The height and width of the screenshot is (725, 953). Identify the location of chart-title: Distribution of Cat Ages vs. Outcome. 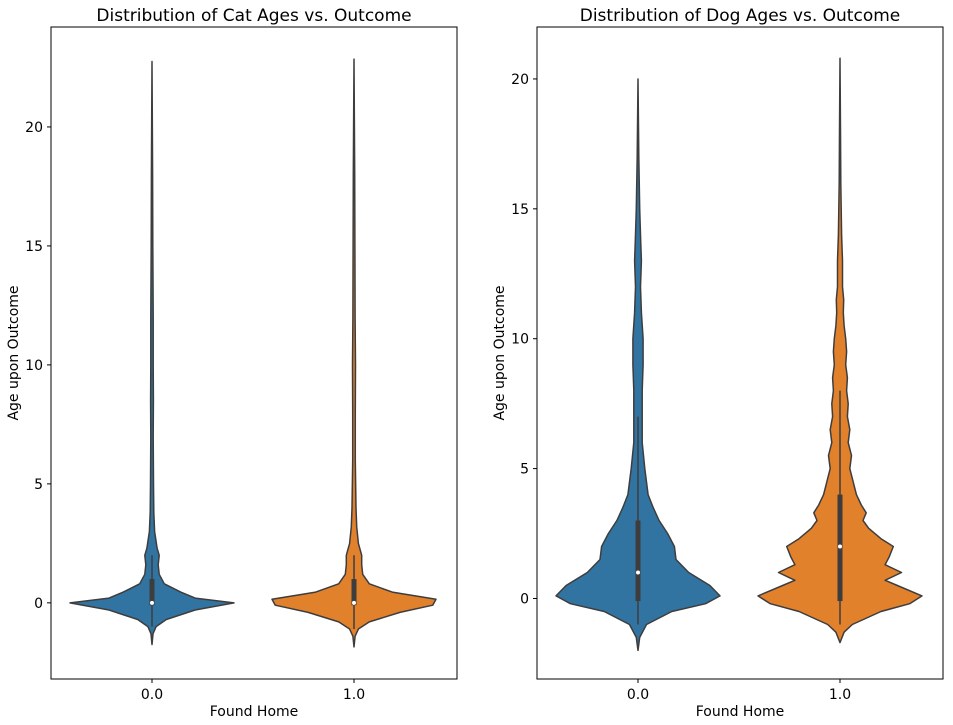
(253, 16).